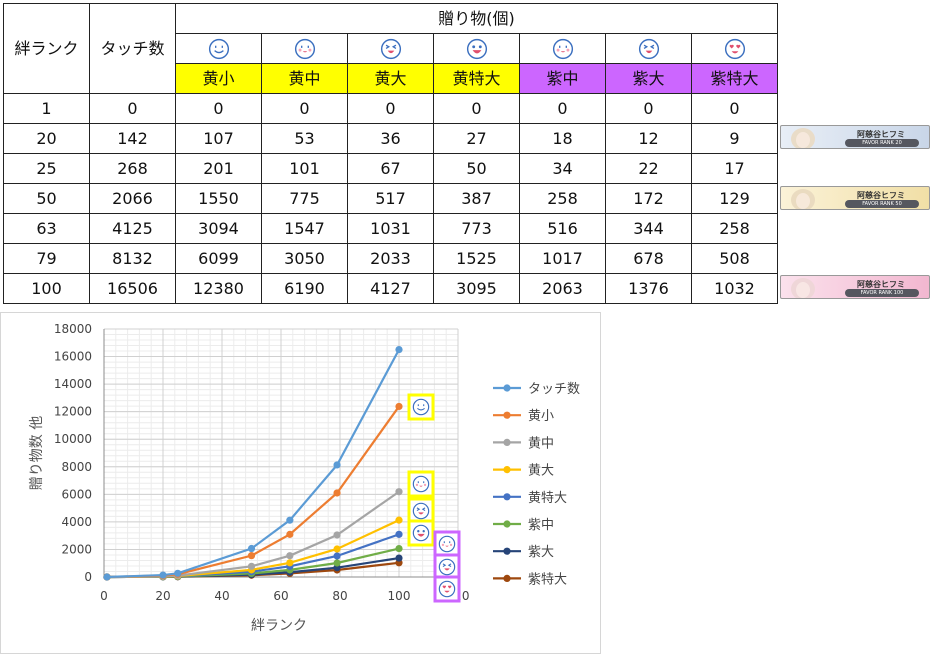 This screenshot has height=659, width=935. Describe the element at coordinates (46, 258) in the screenshot. I see `table-cell: 79` at that location.